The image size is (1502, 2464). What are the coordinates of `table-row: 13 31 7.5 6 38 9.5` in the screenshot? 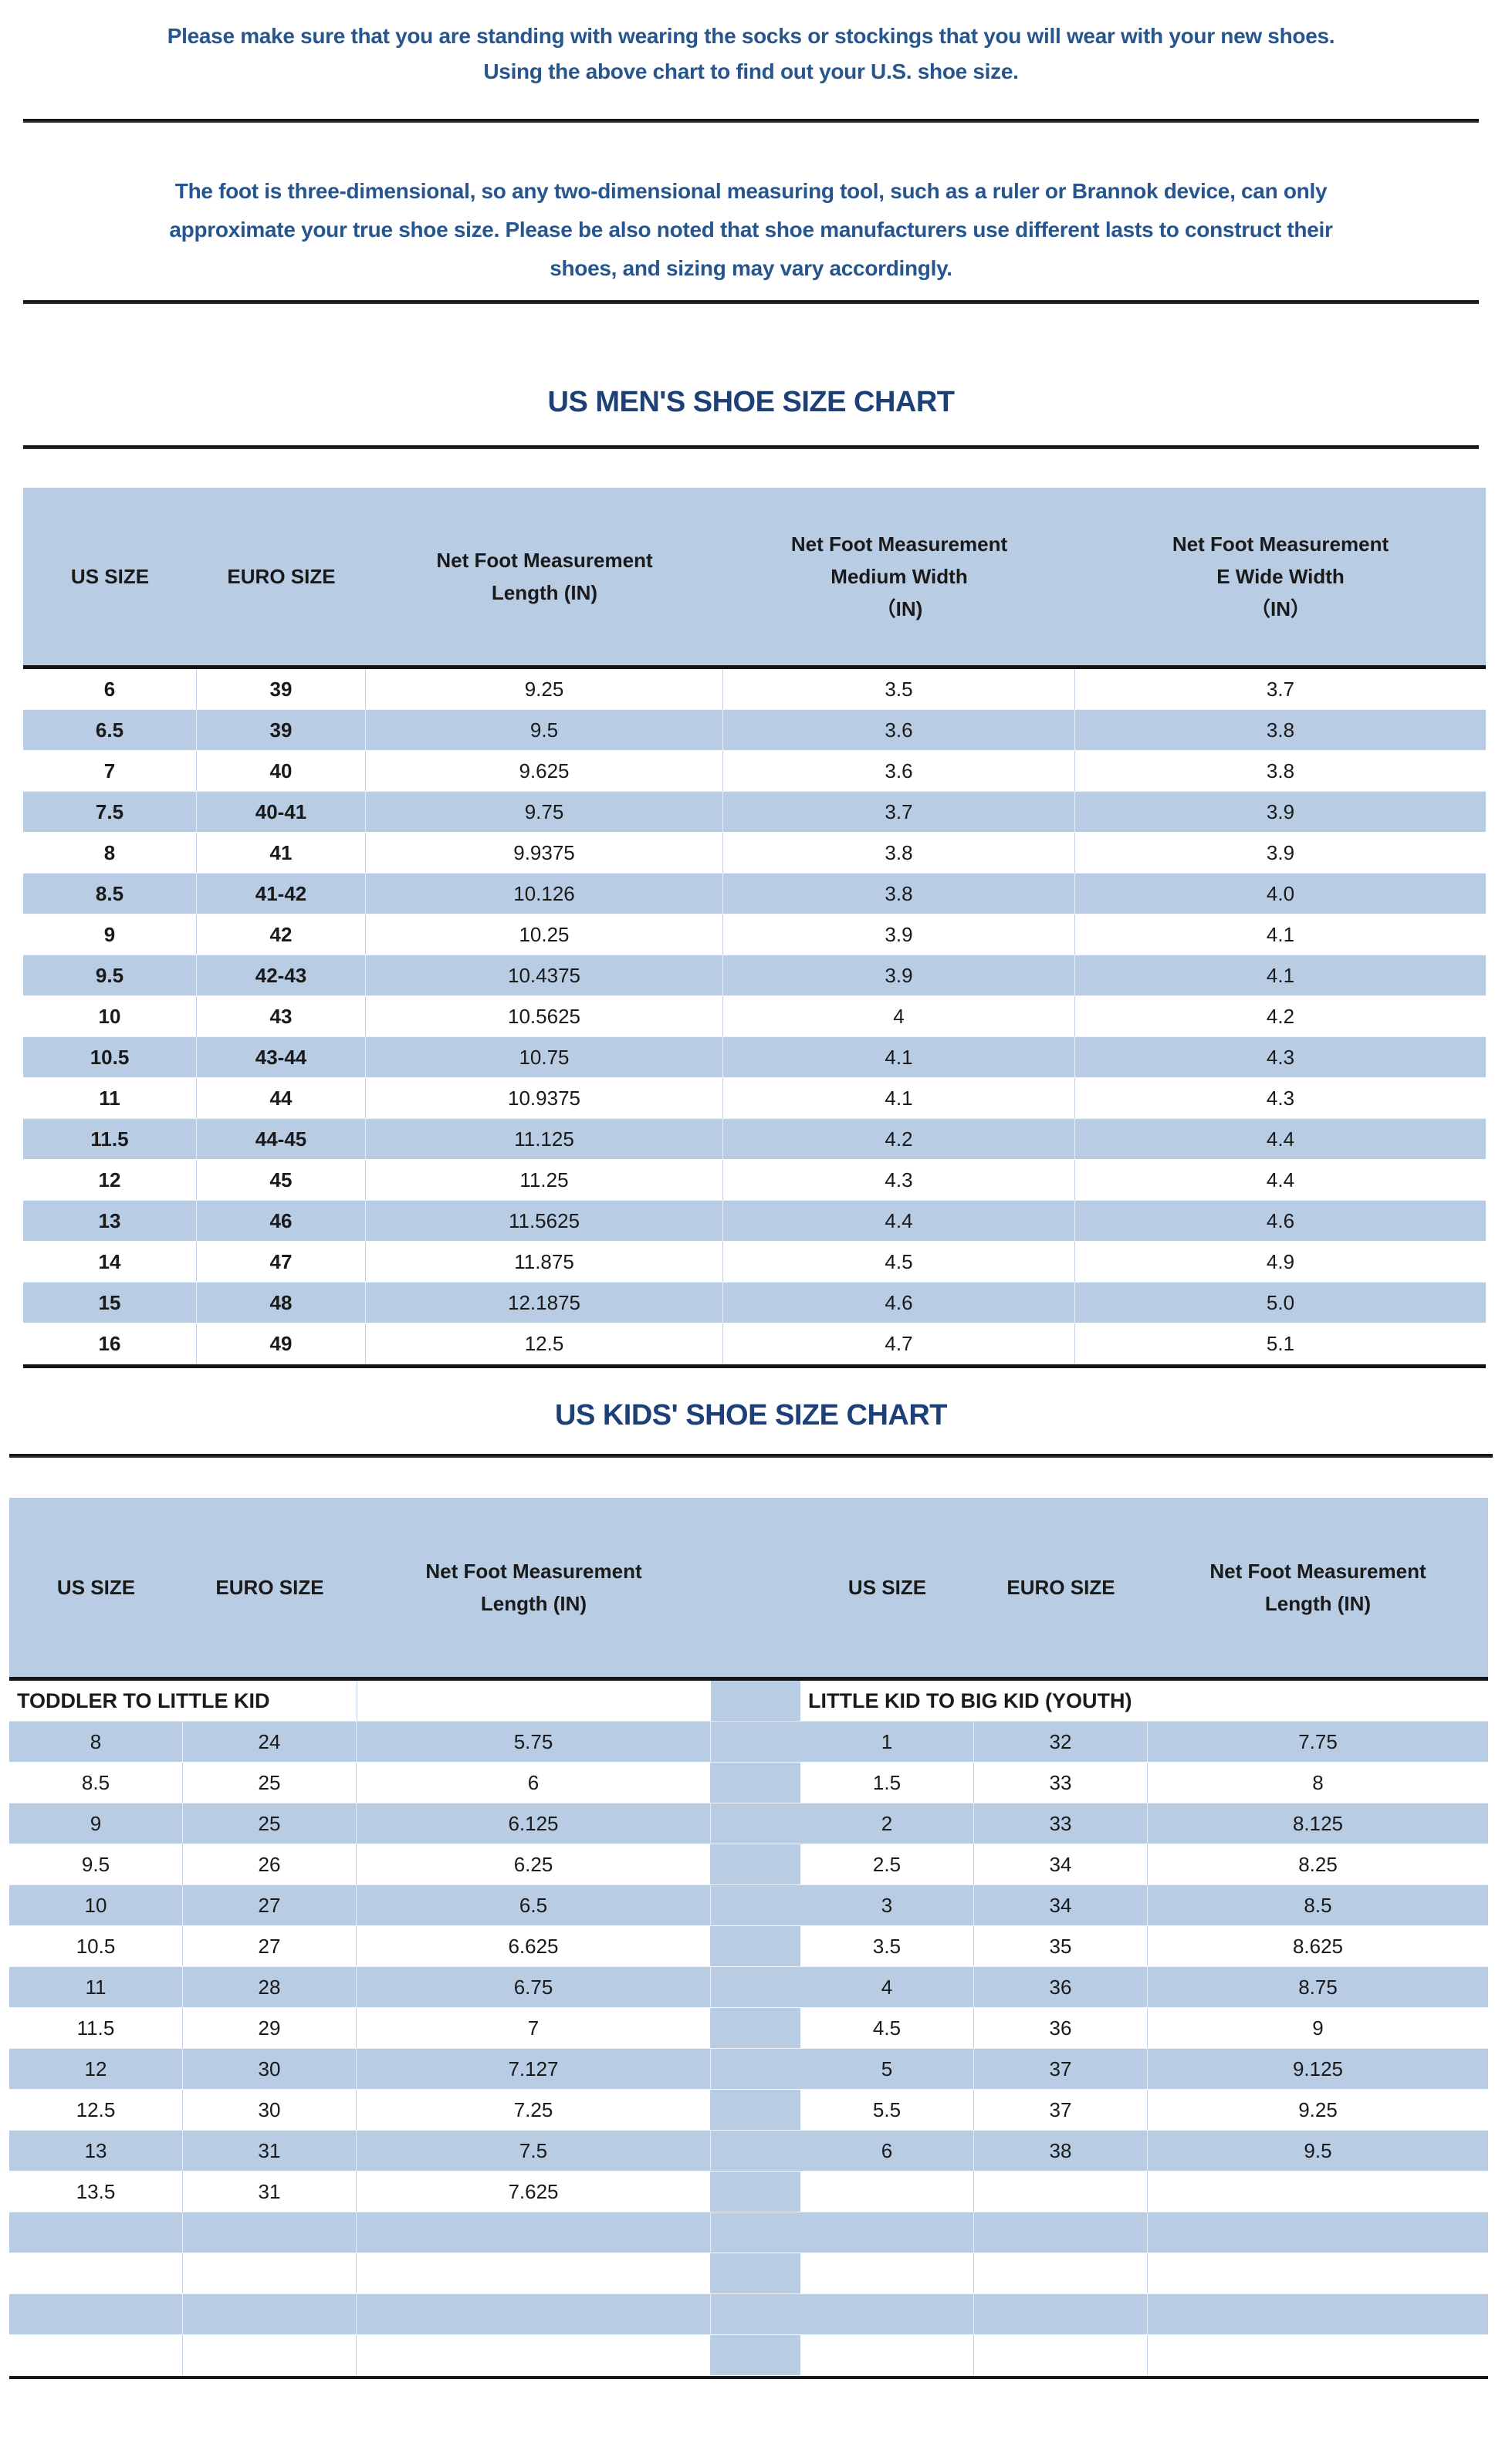 It's located at (748, 2151).